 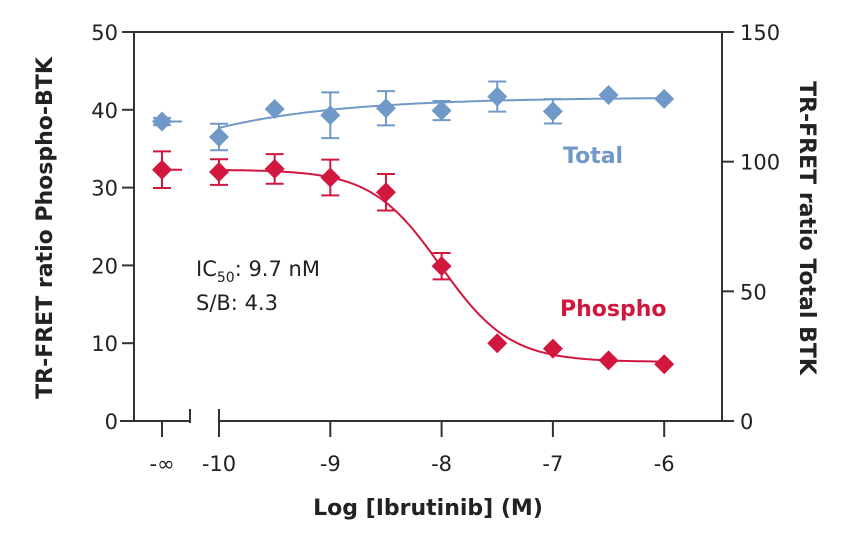 I want to click on y-axis-left-title: TR-FRET ratio Phospho-BTK, so click(x=45, y=227).